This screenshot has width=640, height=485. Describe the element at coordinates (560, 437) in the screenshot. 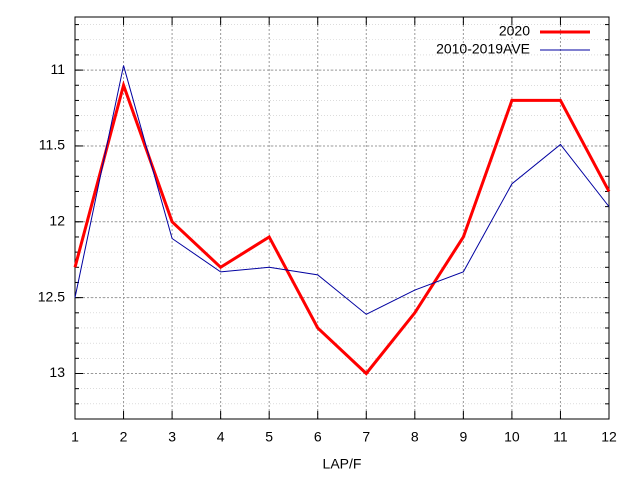

I see `x-tick-label: 11` at that location.